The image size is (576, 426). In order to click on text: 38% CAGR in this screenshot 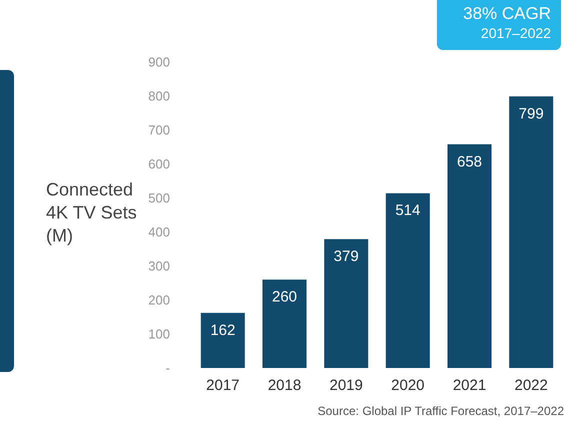, I will do `click(506, 14)`.